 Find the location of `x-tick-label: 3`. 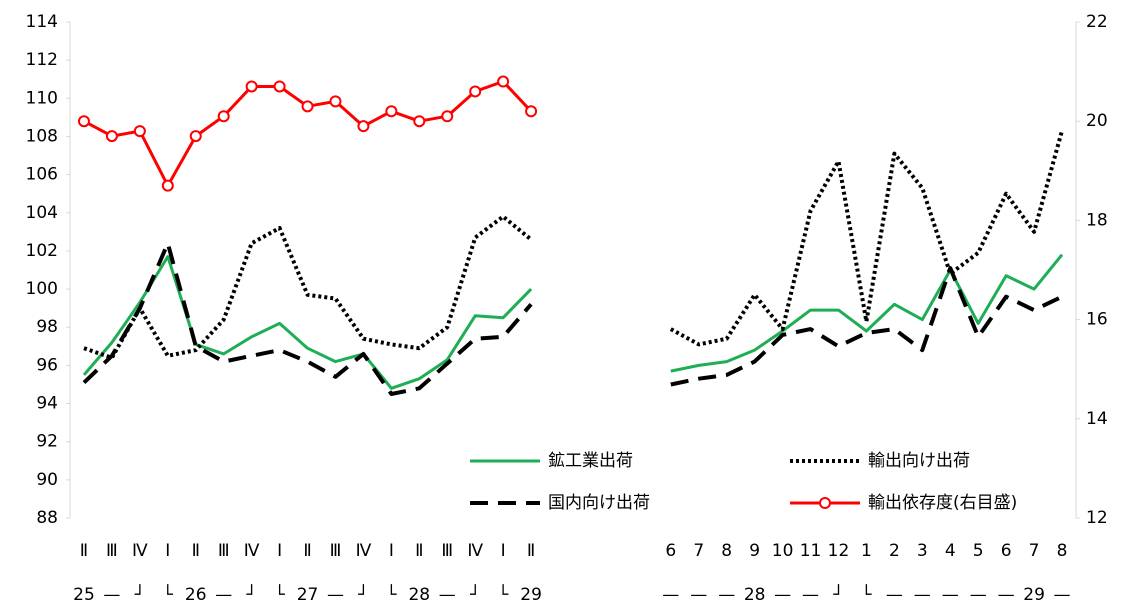

x-tick-label: 3 is located at coordinates (922, 551).